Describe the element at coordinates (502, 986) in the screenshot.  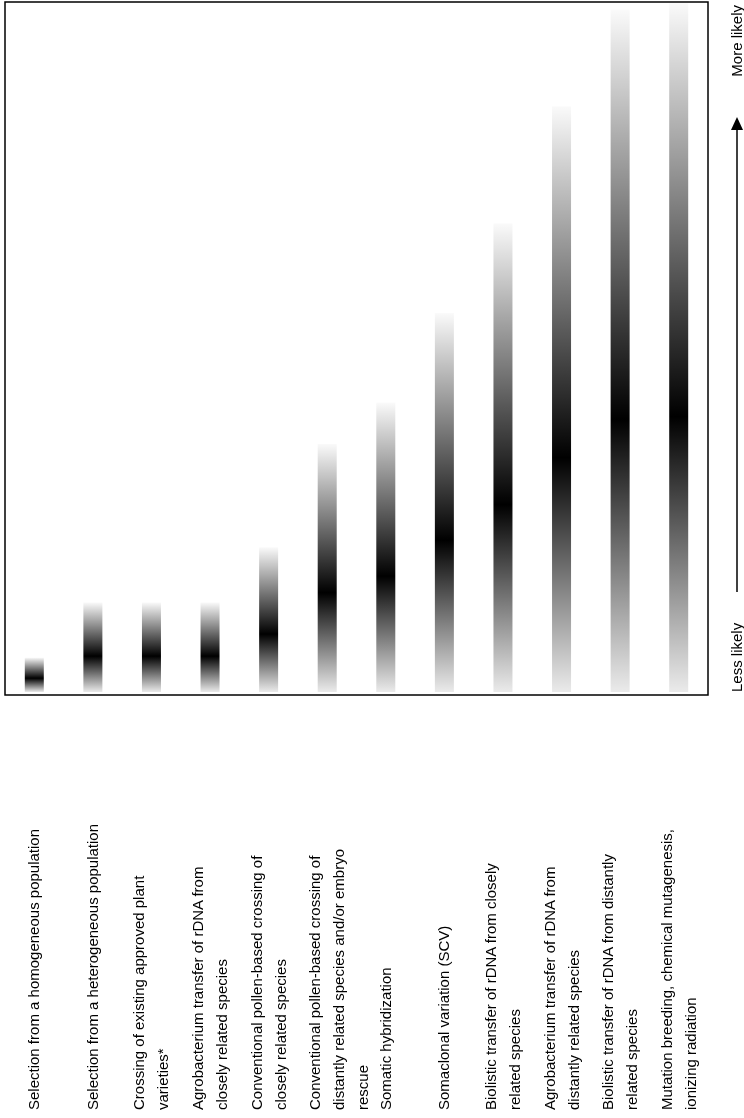
I see `x-tick-label: Biolistic transfer of rDNA from closely related species` at that location.